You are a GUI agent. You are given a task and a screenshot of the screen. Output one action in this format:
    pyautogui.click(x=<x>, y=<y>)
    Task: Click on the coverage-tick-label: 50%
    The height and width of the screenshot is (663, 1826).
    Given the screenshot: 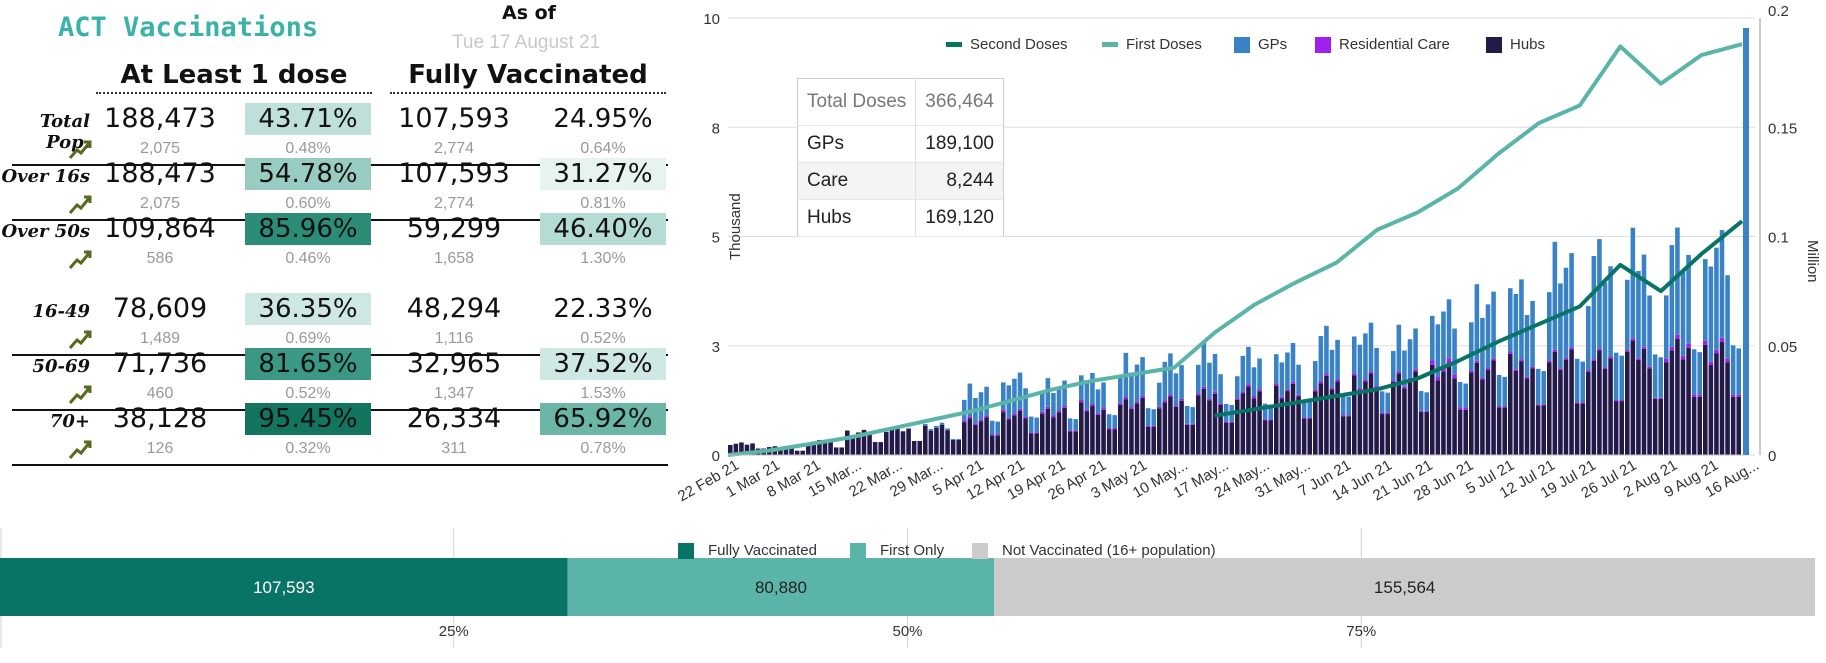 What is the action you would take?
    pyautogui.click(x=907, y=631)
    